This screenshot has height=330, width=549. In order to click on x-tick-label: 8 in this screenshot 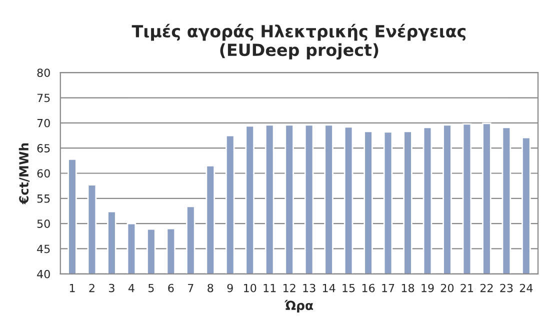, I will do `click(211, 288)`.